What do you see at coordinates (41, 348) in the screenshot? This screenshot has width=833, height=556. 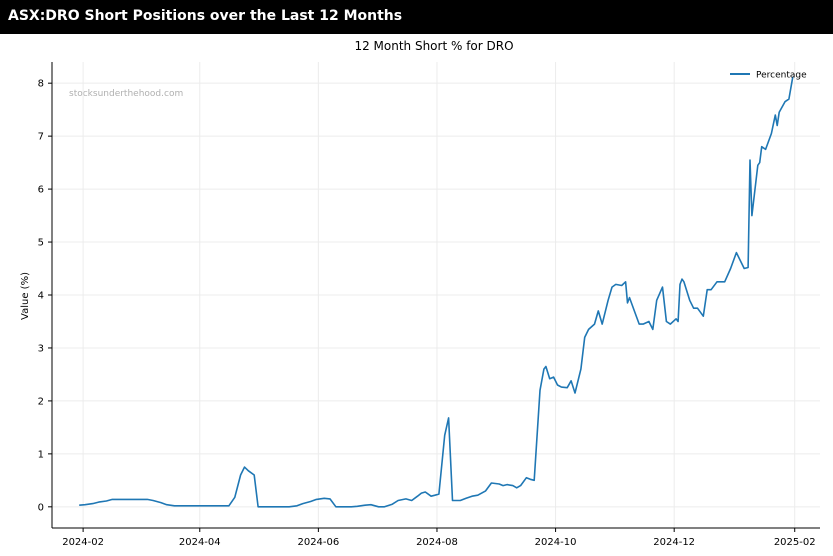 I see `y-tick-label: 3` at bounding box center [41, 348].